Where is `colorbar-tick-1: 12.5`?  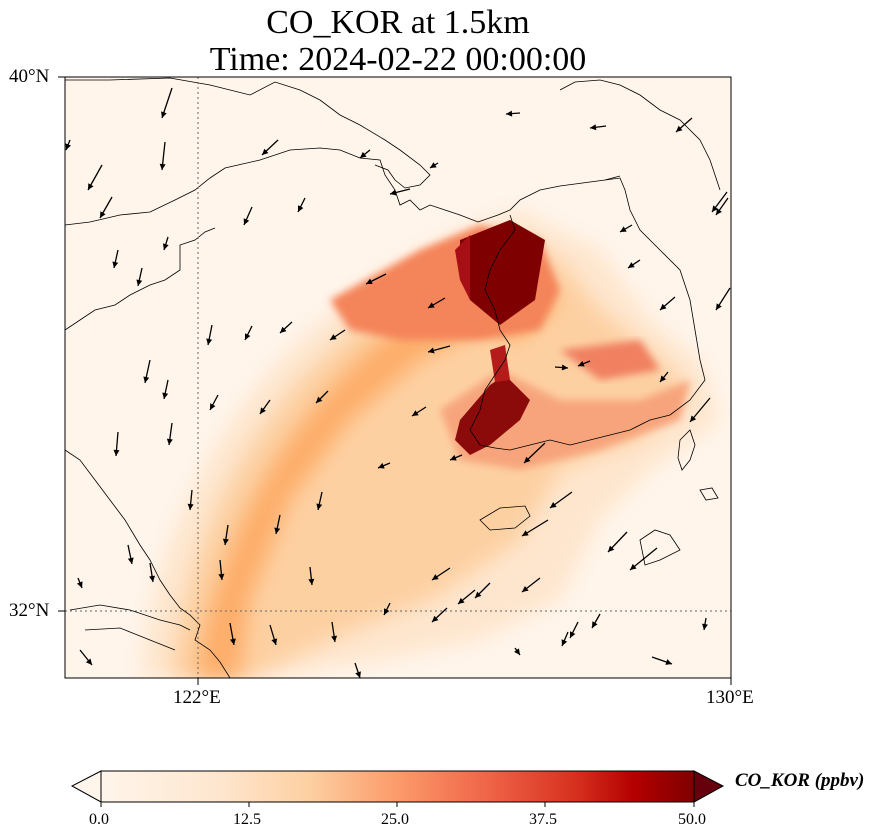 colorbar-tick-1: 12.5 is located at coordinates (247, 819).